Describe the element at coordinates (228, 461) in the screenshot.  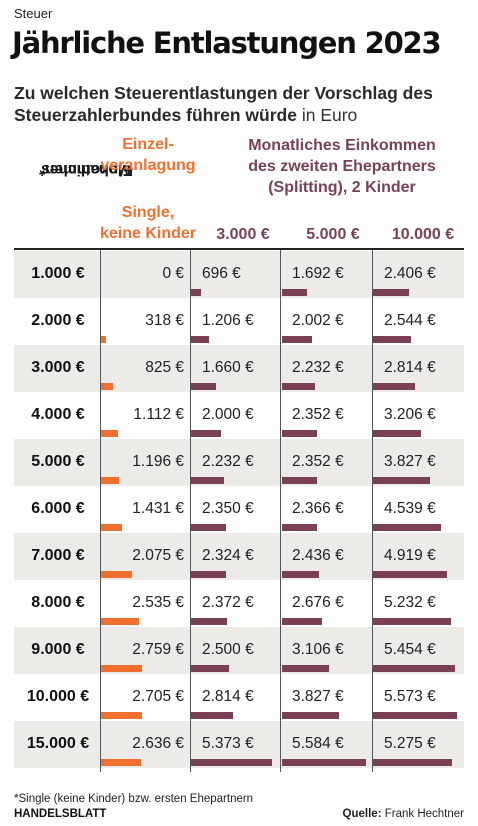
I see `value-label: 2.232 €` at that location.